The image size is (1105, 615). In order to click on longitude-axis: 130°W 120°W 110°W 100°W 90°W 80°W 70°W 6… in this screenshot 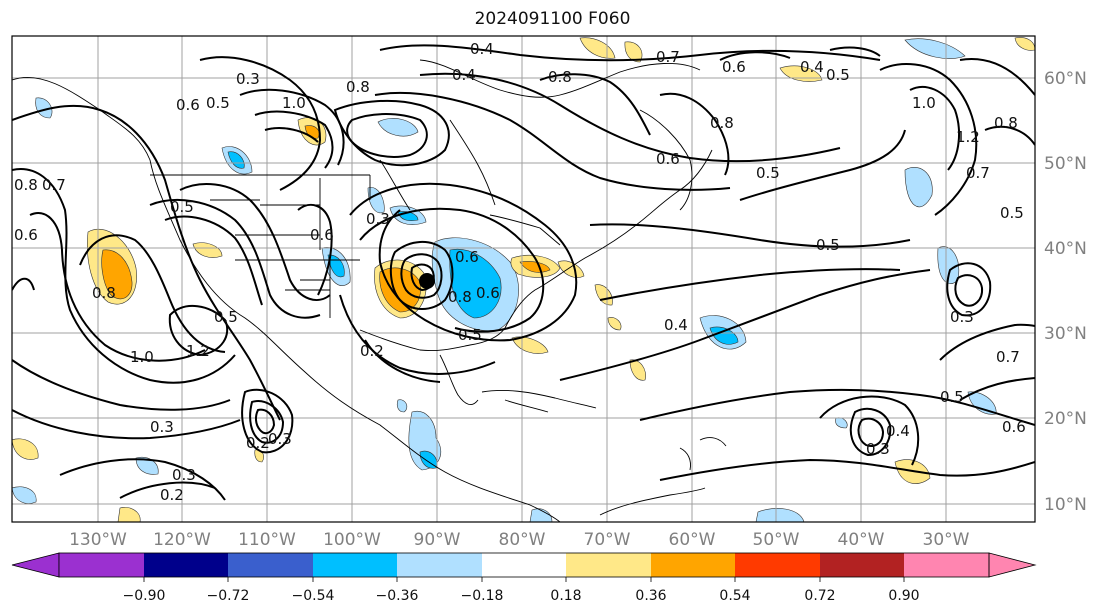, I will do `click(519, 540)`.